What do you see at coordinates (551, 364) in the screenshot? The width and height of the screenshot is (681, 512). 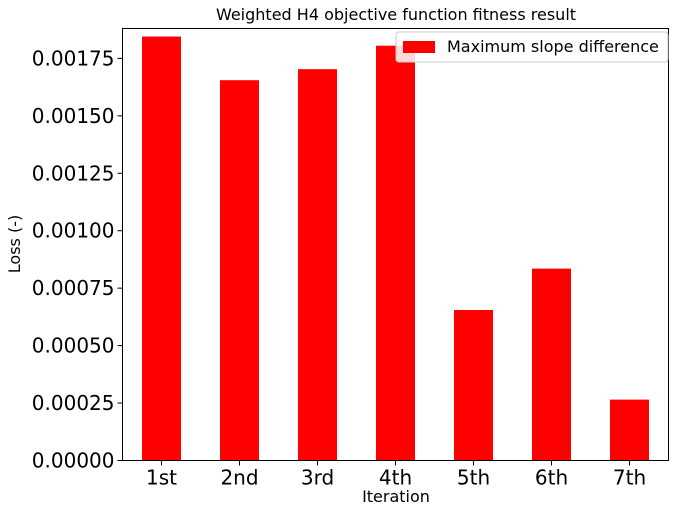 I see `bar-6th` at bounding box center [551, 364].